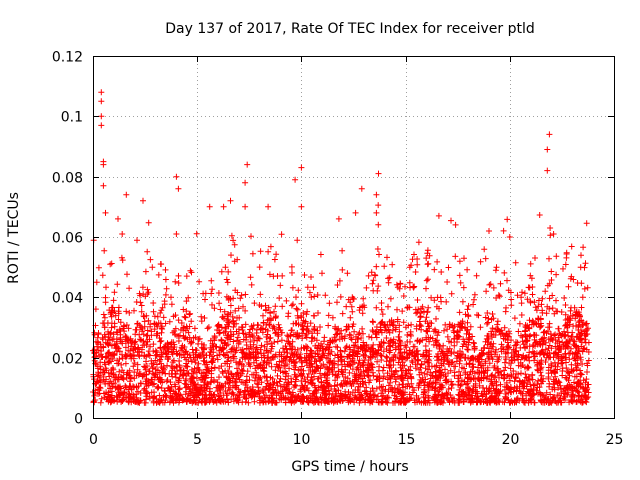 The width and height of the screenshot is (640, 480). What do you see at coordinates (14, 238) in the screenshot?
I see `y-axis-label: ROTI / TECUs` at bounding box center [14, 238].